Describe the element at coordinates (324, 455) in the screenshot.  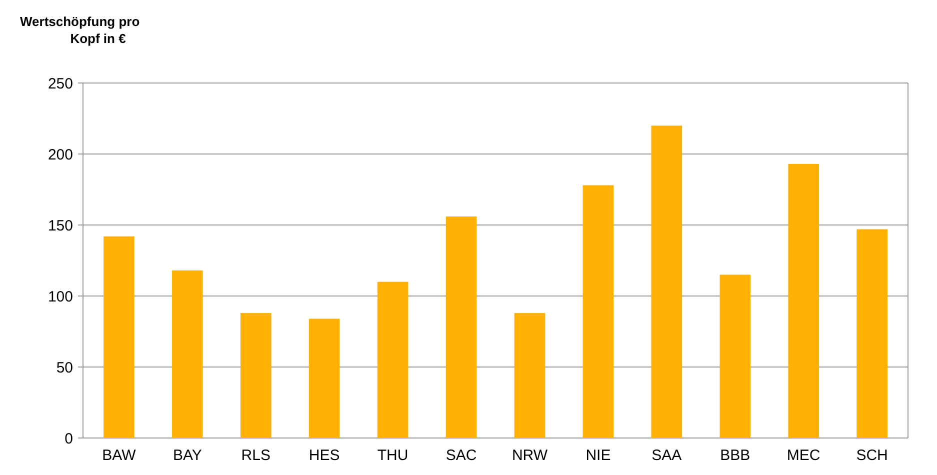
I see `x-tick-label: HES` at that location.